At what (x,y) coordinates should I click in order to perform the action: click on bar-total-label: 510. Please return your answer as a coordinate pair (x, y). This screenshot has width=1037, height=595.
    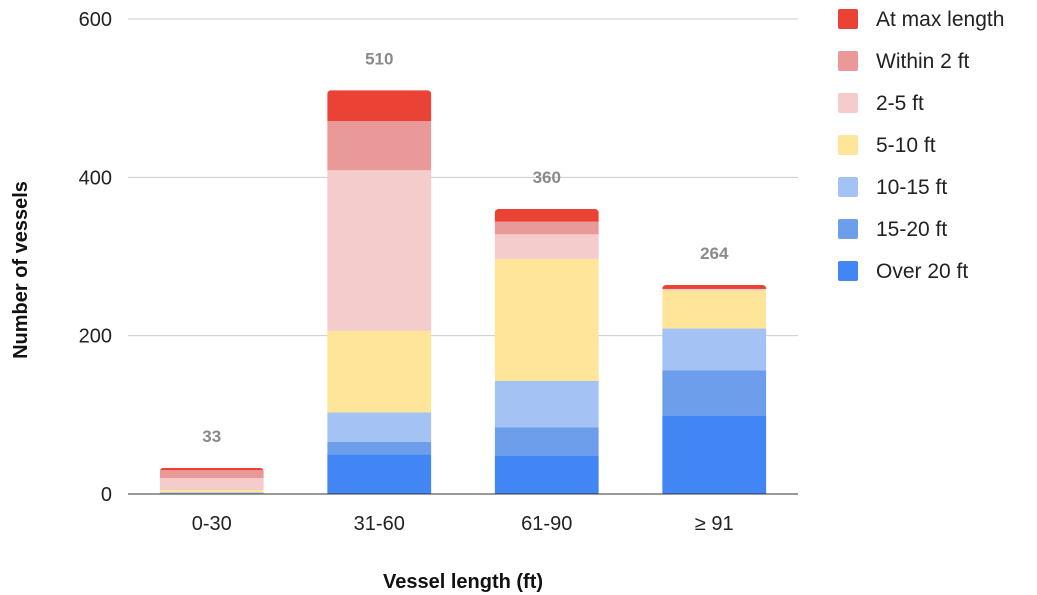
    Looking at the image, I should click on (379, 58).